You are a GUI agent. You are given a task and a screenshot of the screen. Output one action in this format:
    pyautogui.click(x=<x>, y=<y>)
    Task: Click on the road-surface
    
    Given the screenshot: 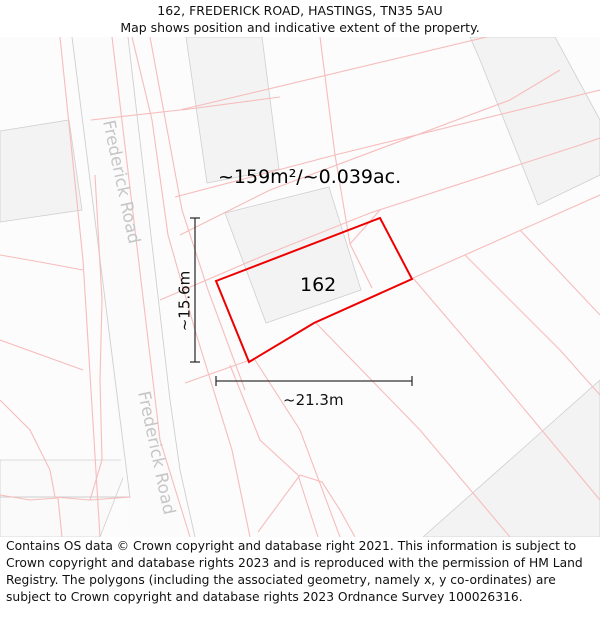 What is the action you would take?
    pyautogui.click(x=126, y=287)
    